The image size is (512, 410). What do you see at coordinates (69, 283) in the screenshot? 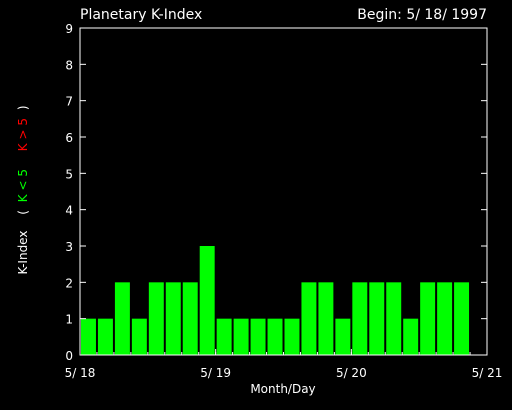
I see `y-tick-label: 2` at bounding box center [69, 283].